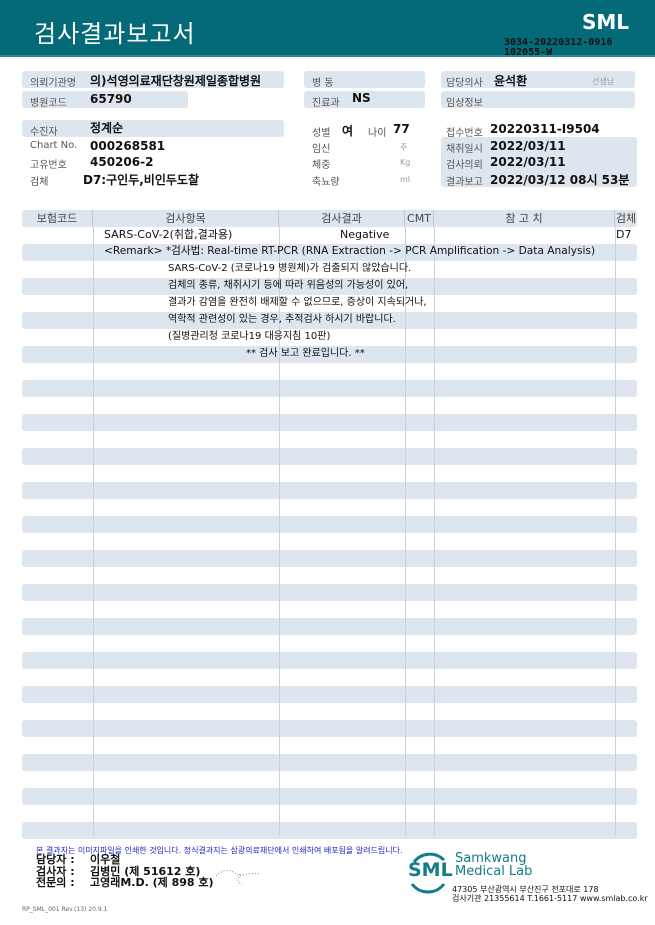 The image size is (655, 925). I want to click on hospital-code-value: 65790, so click(111, 99).